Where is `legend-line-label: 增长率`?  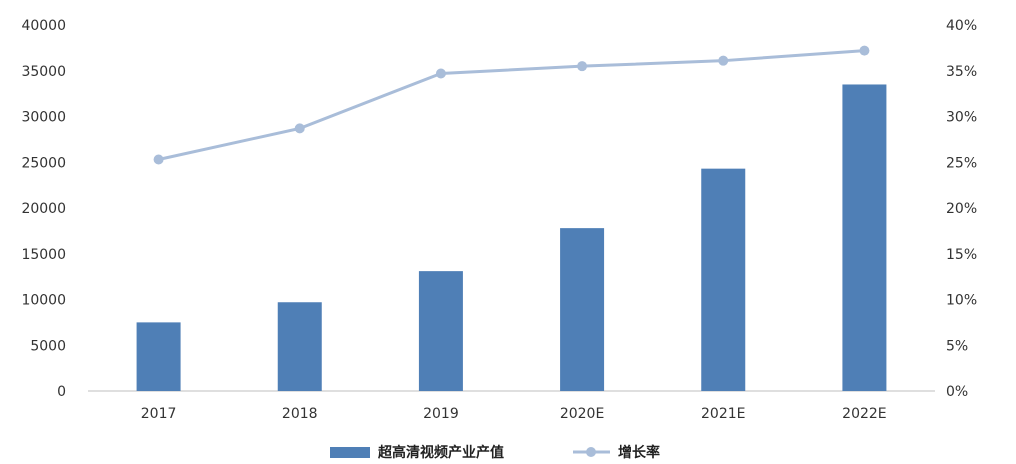 legend-line-label: 增长率 is located at coordinates (639, 452).